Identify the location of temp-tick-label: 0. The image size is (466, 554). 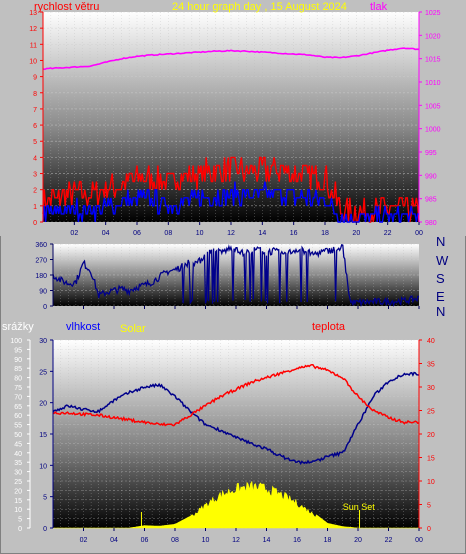
(429, 529).